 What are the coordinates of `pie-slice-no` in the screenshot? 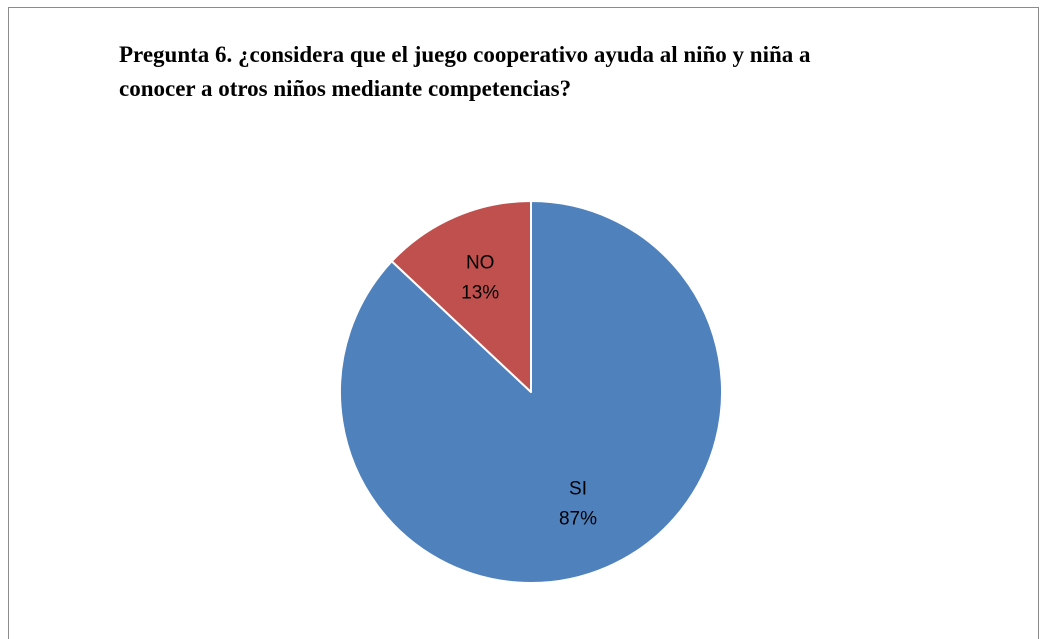 It's located at (461, 296).